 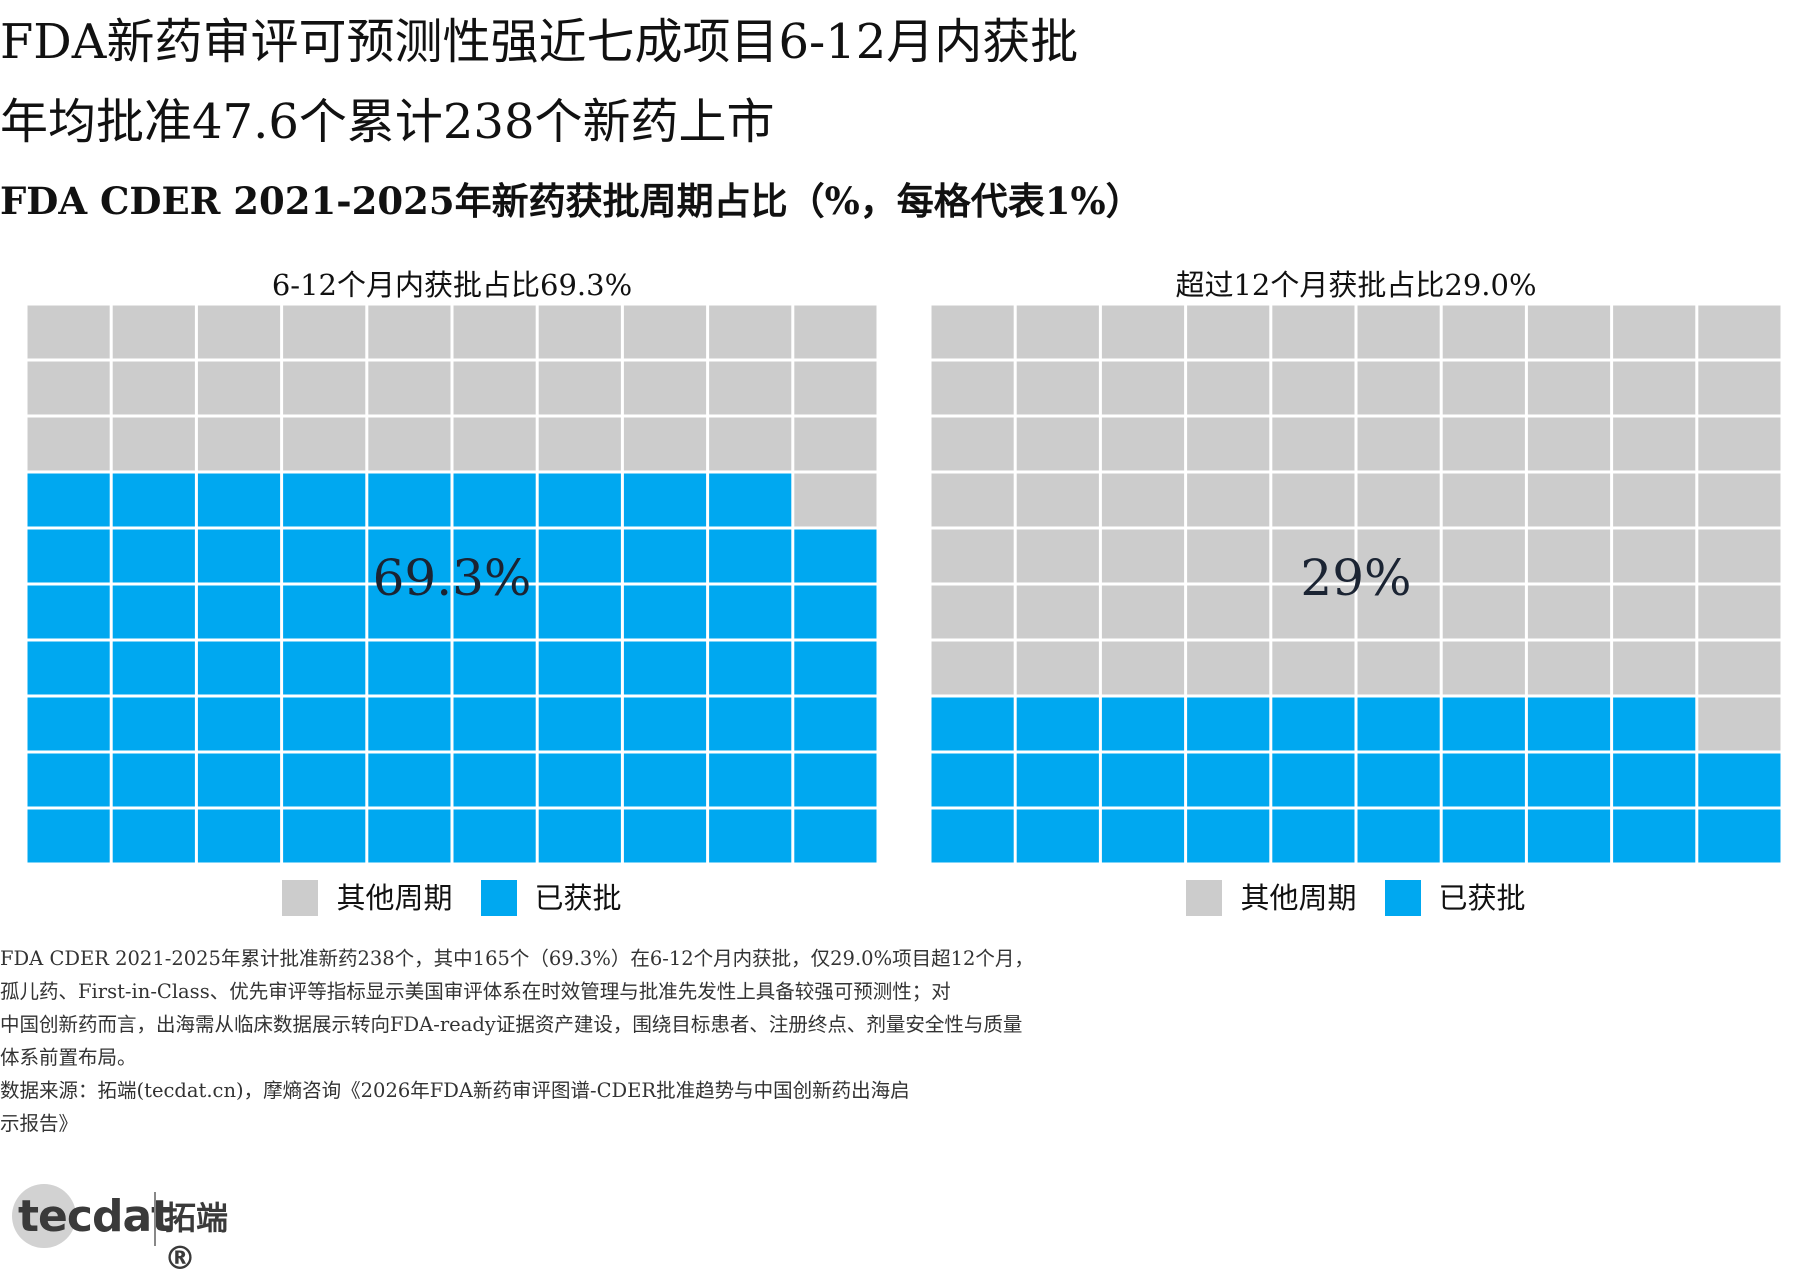 What do you see at coordinates (1271, 898) in the screenshot?
I see `legend-item-other: 其他周期` at bounding box center [1271, 898].